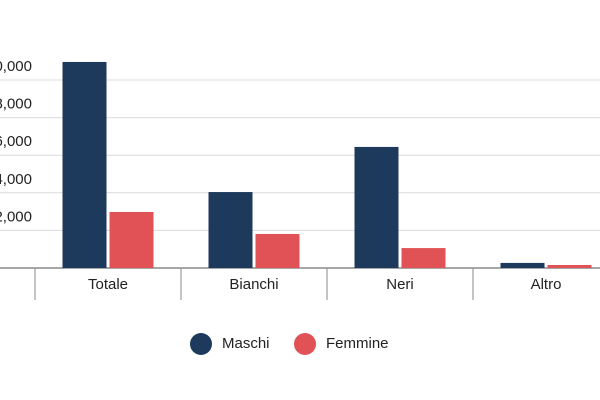  I want to click on x-tick-label: Altro, so click(546, 284).